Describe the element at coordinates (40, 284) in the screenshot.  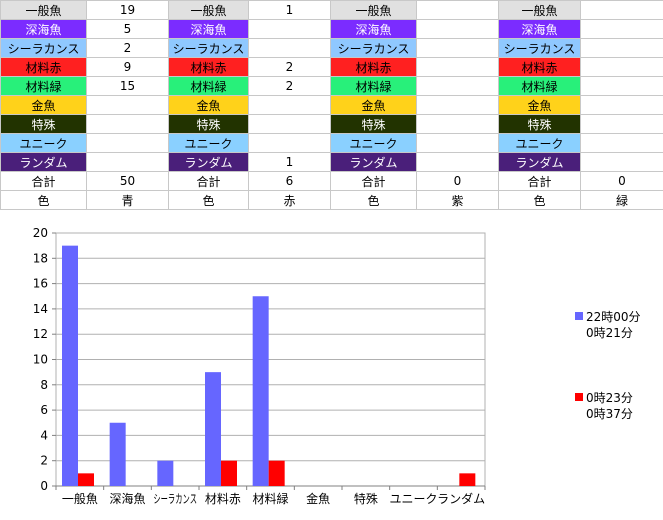
I see `y-tick-label: 16` at that location.